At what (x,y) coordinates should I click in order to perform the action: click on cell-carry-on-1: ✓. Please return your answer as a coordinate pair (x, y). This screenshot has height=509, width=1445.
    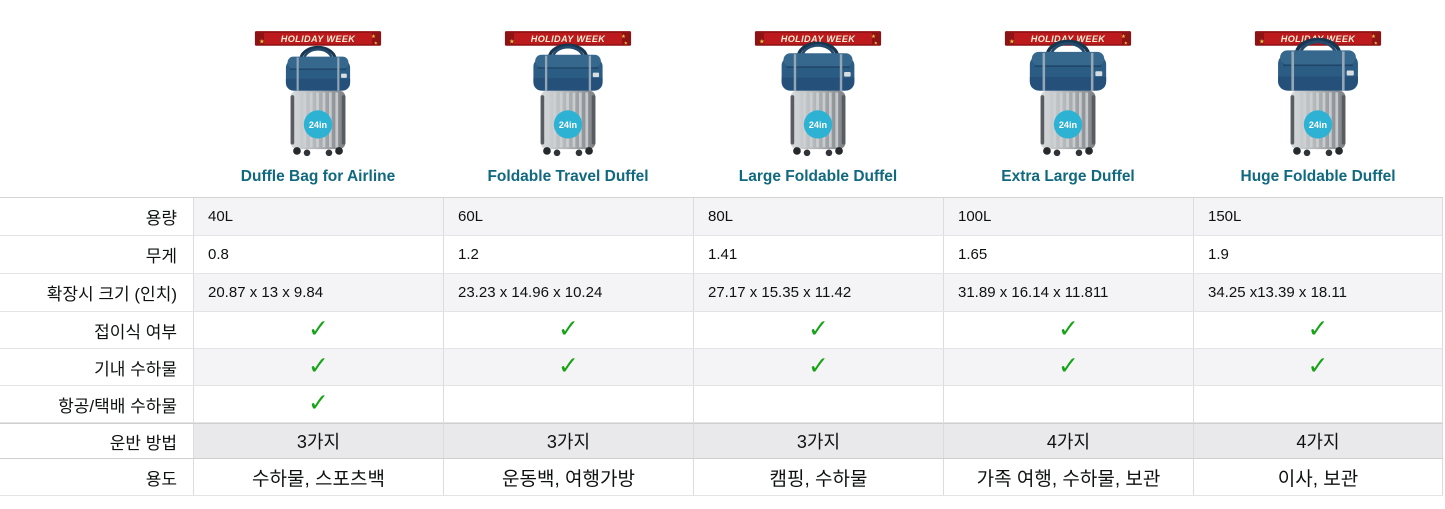
    Looking at the image, I should click on (568, 367).